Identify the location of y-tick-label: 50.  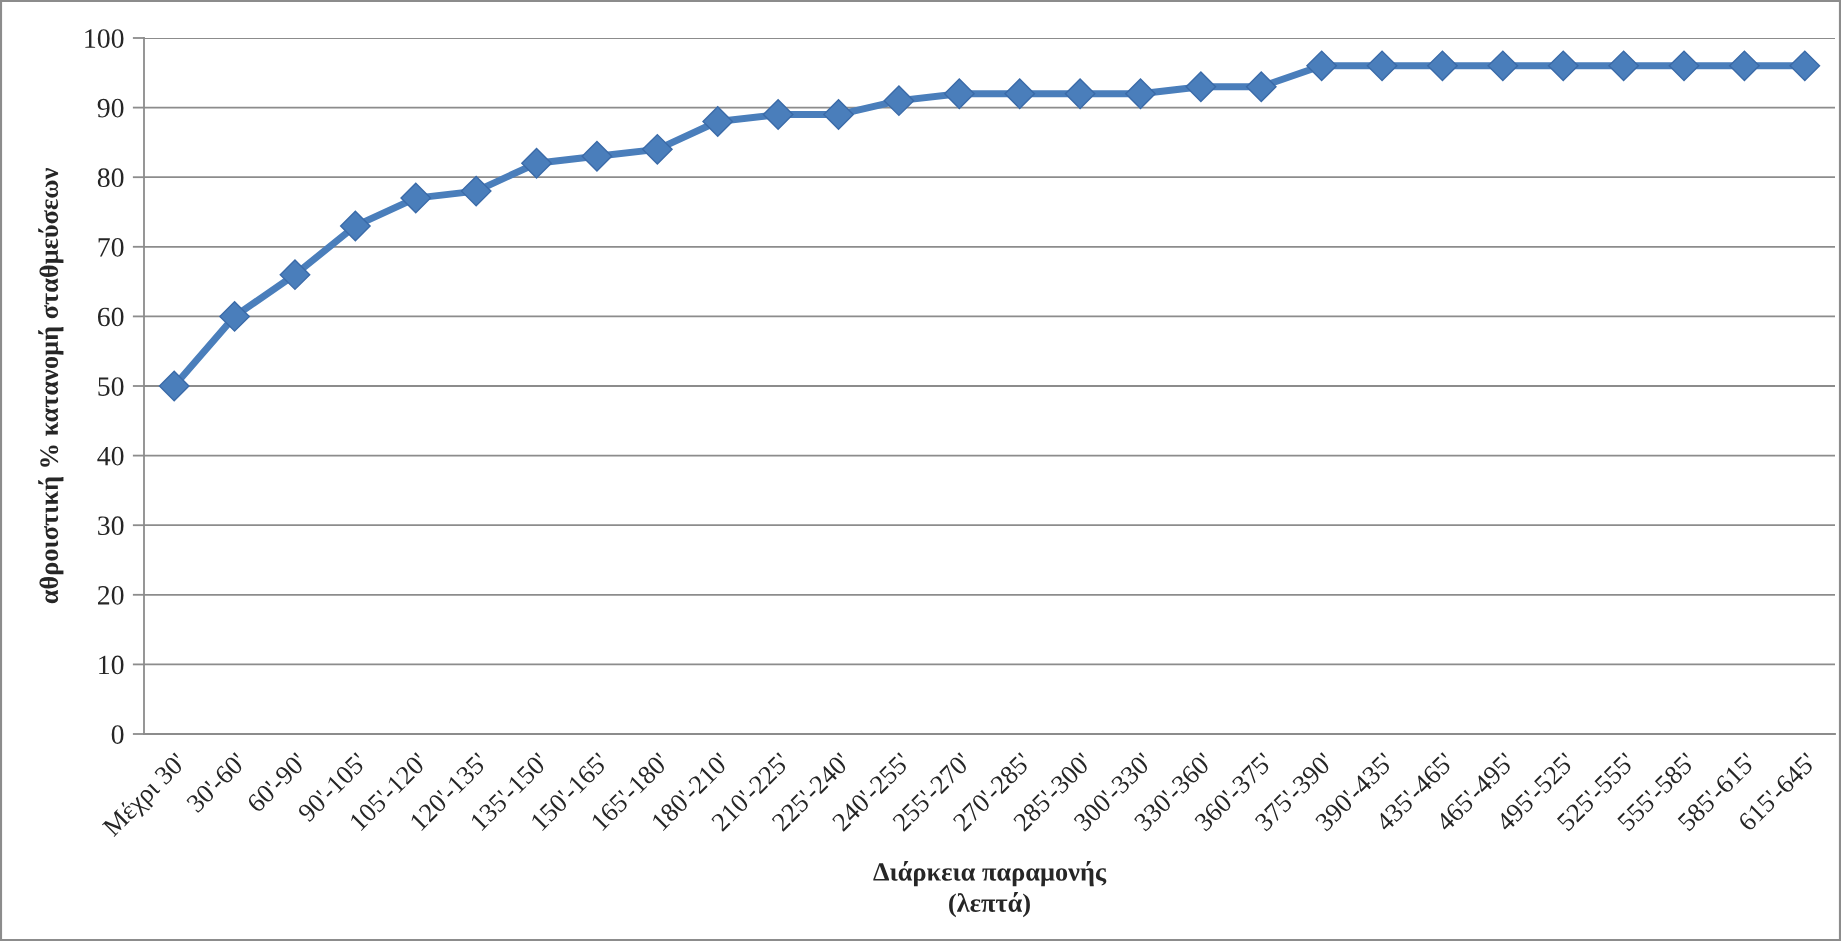
(111, 386).